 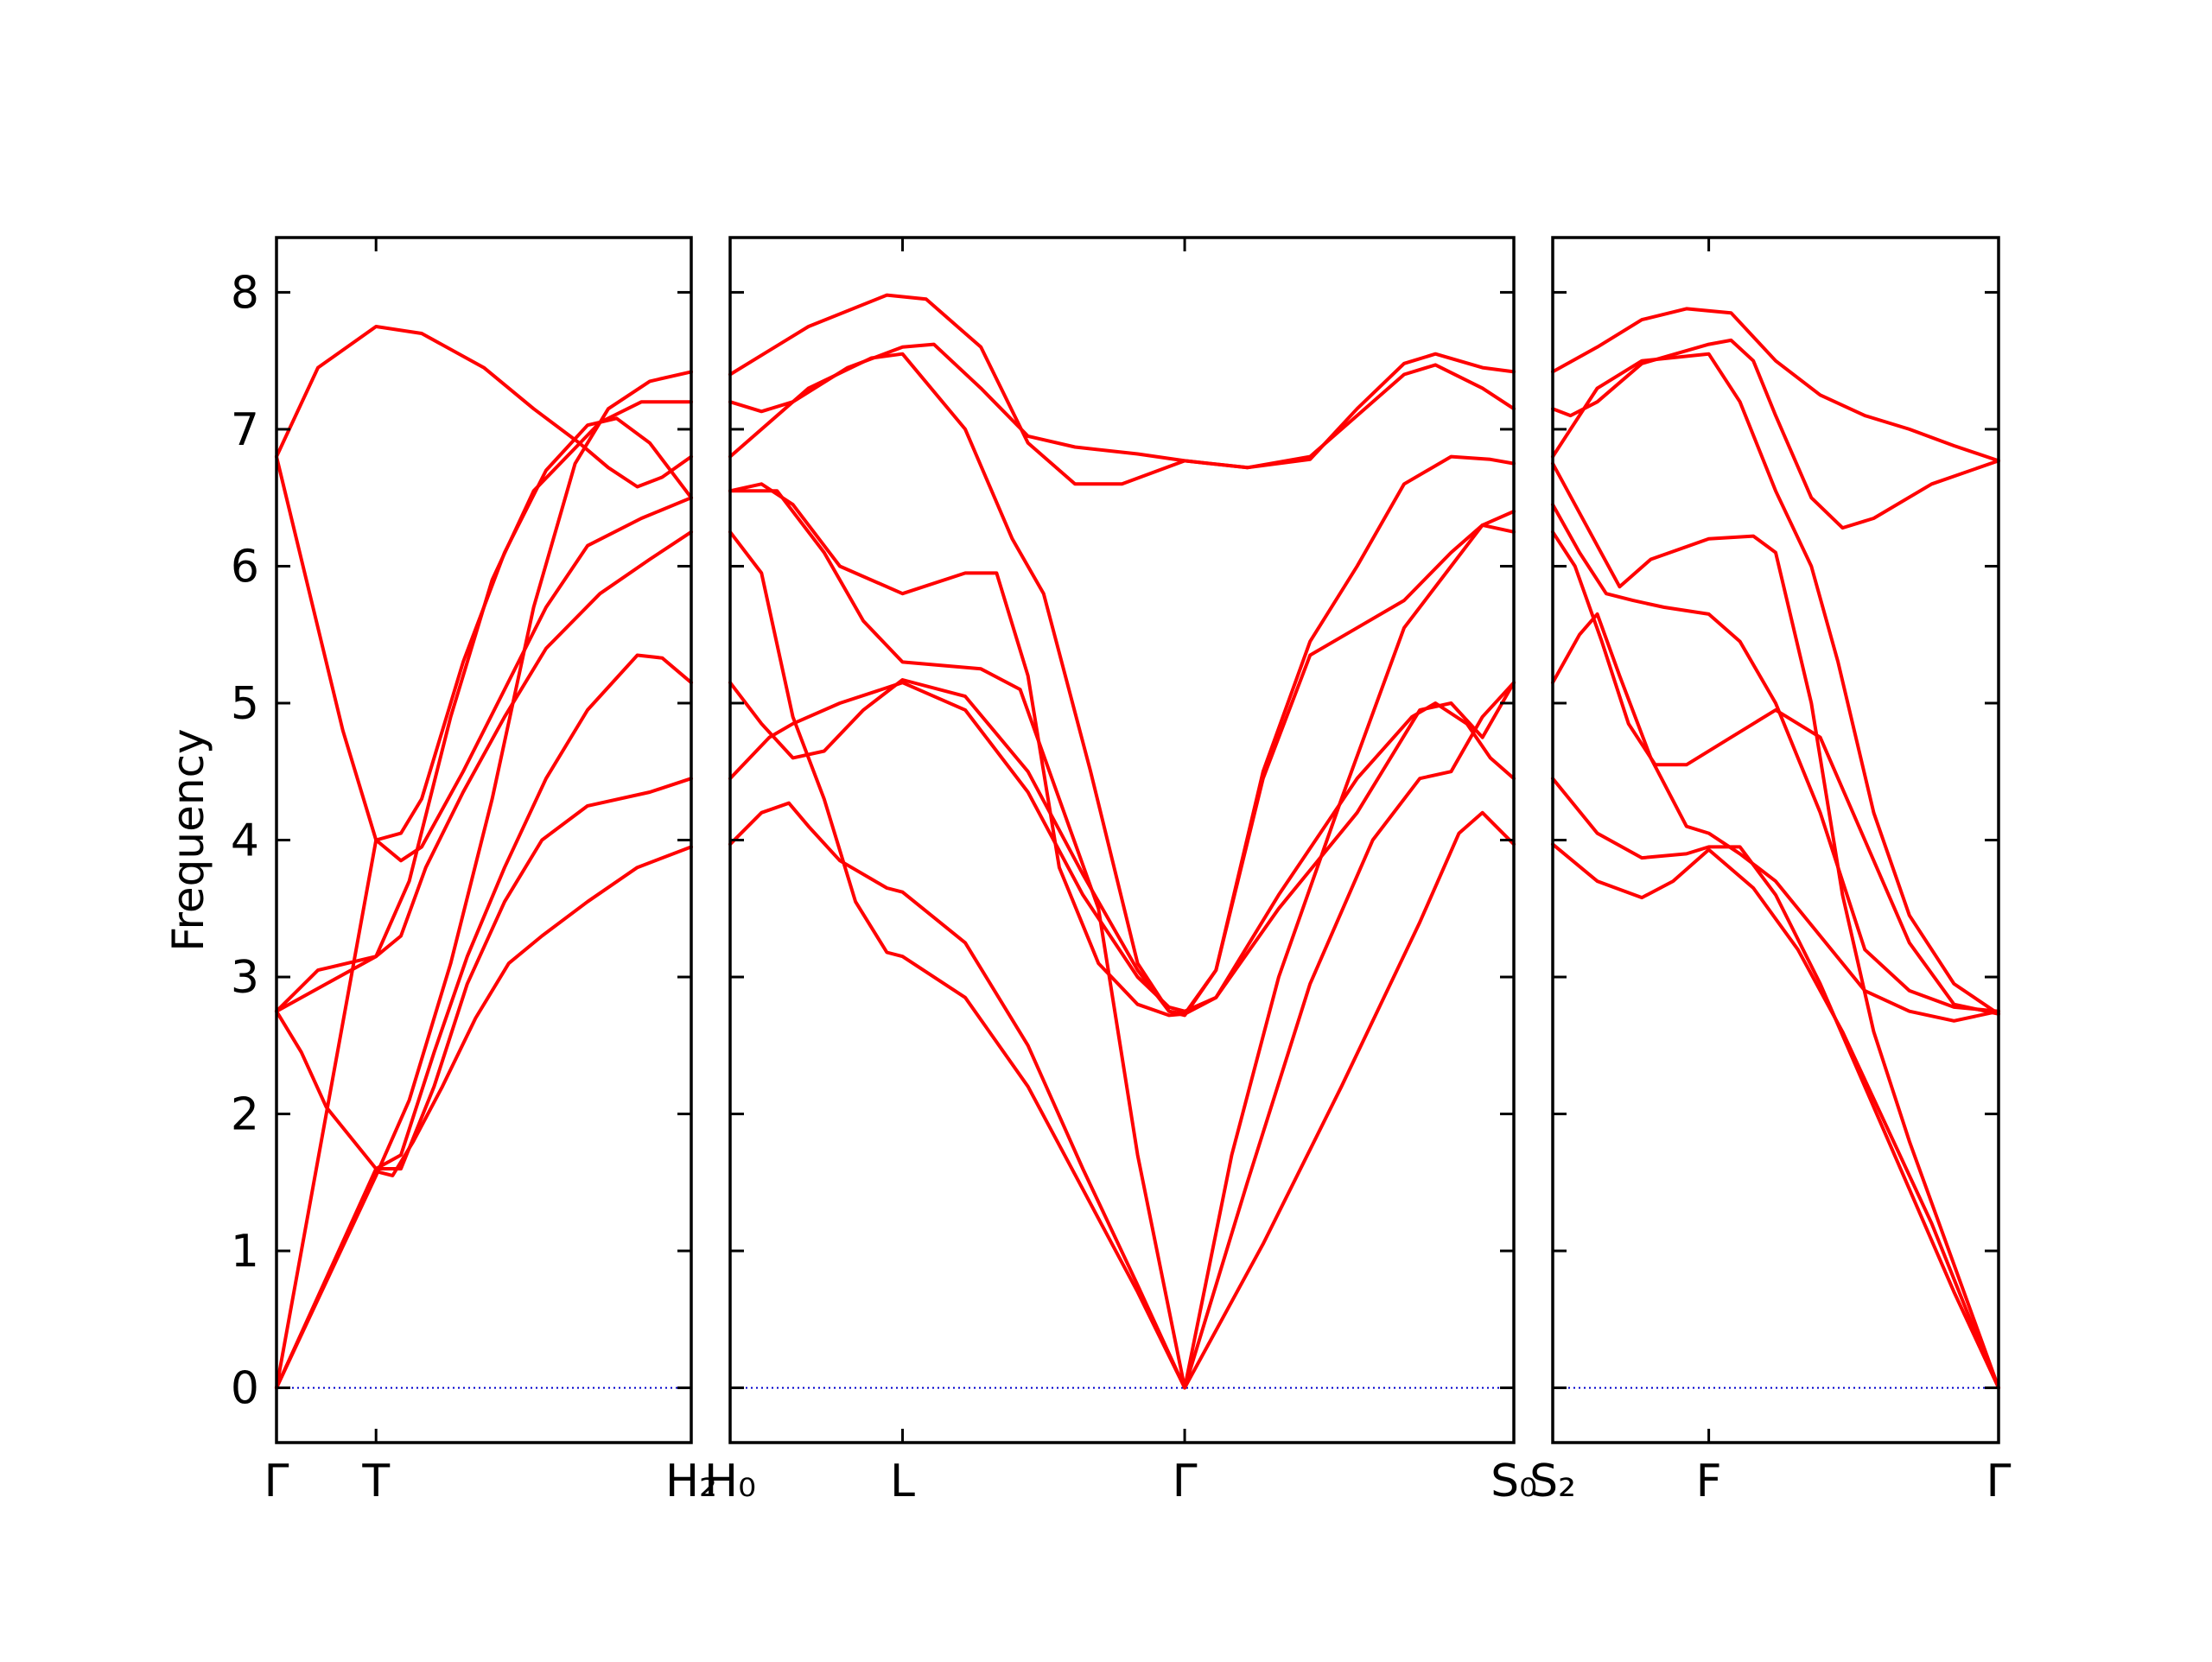 What do you see at coordinates (188, 839) in the screenshot?
I see `y-axis-label: Frequency` at bounding box center [188, 839].